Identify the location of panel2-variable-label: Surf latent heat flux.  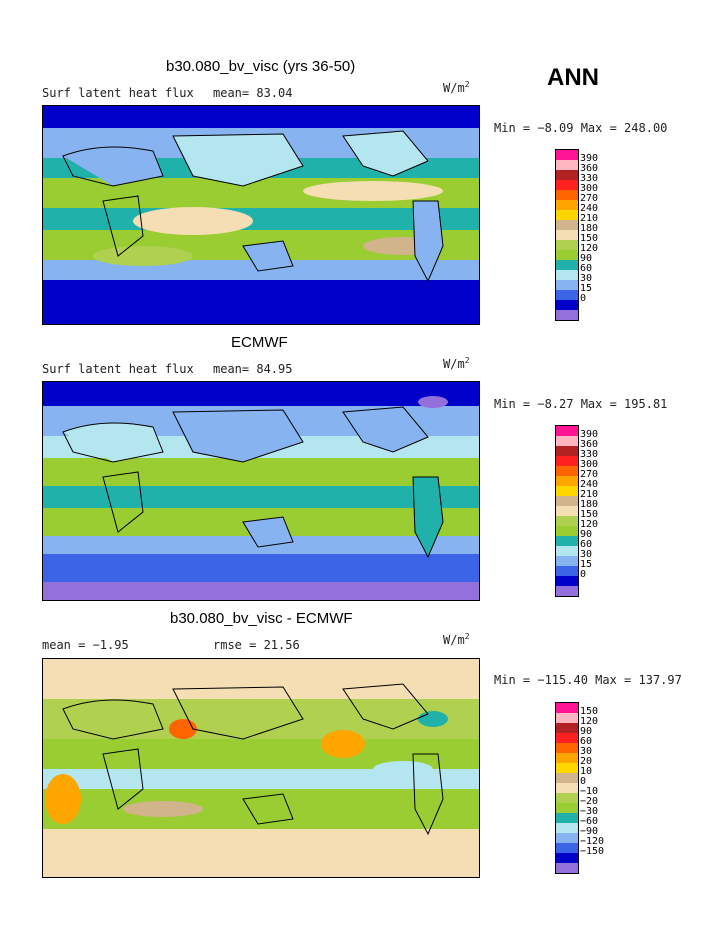
(118, 369).